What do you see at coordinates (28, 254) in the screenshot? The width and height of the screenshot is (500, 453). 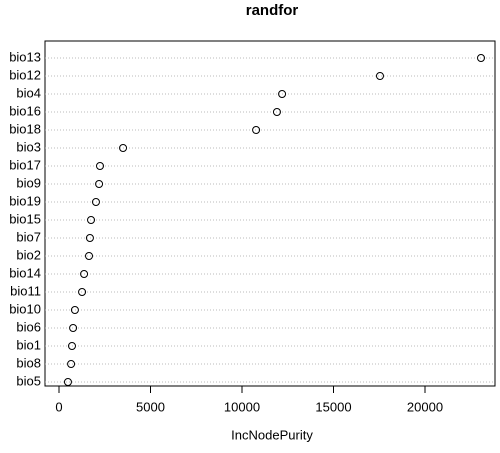 I see `y-tick-label: bio2` at bounding box center [28, 254].